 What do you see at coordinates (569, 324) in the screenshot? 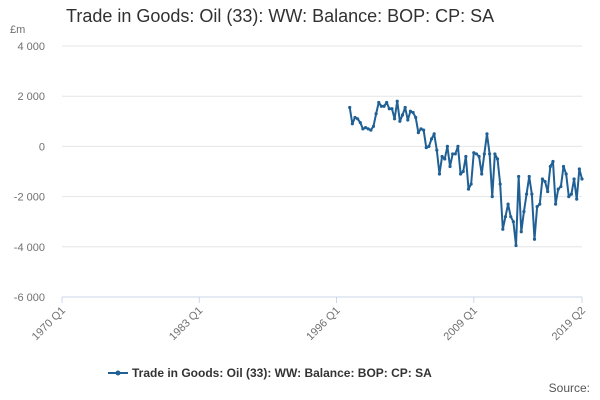
I see `x-tick-label: 2019 Q2` at bounding box center [569, 324].